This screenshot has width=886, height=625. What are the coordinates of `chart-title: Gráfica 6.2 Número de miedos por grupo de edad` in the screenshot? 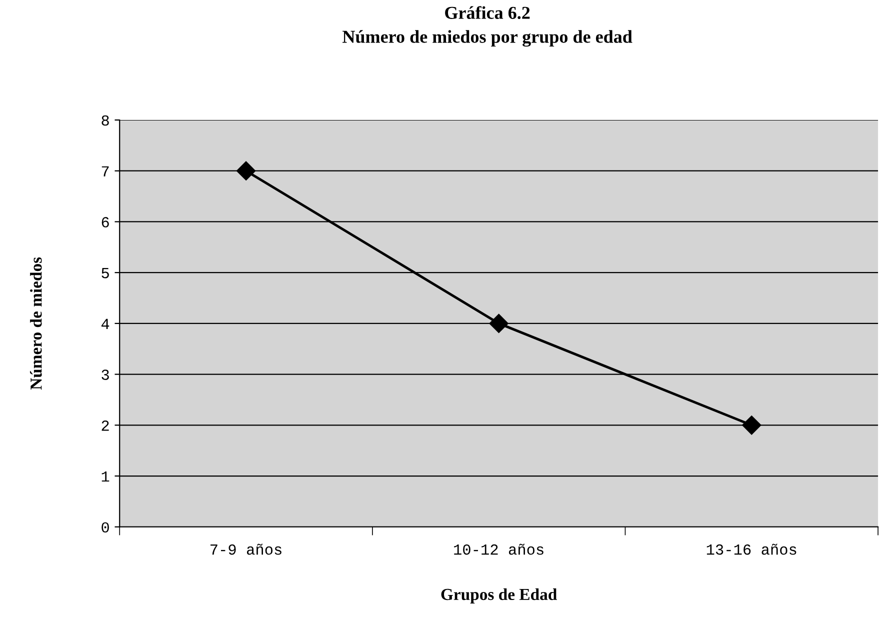 It's located at (487, 26).